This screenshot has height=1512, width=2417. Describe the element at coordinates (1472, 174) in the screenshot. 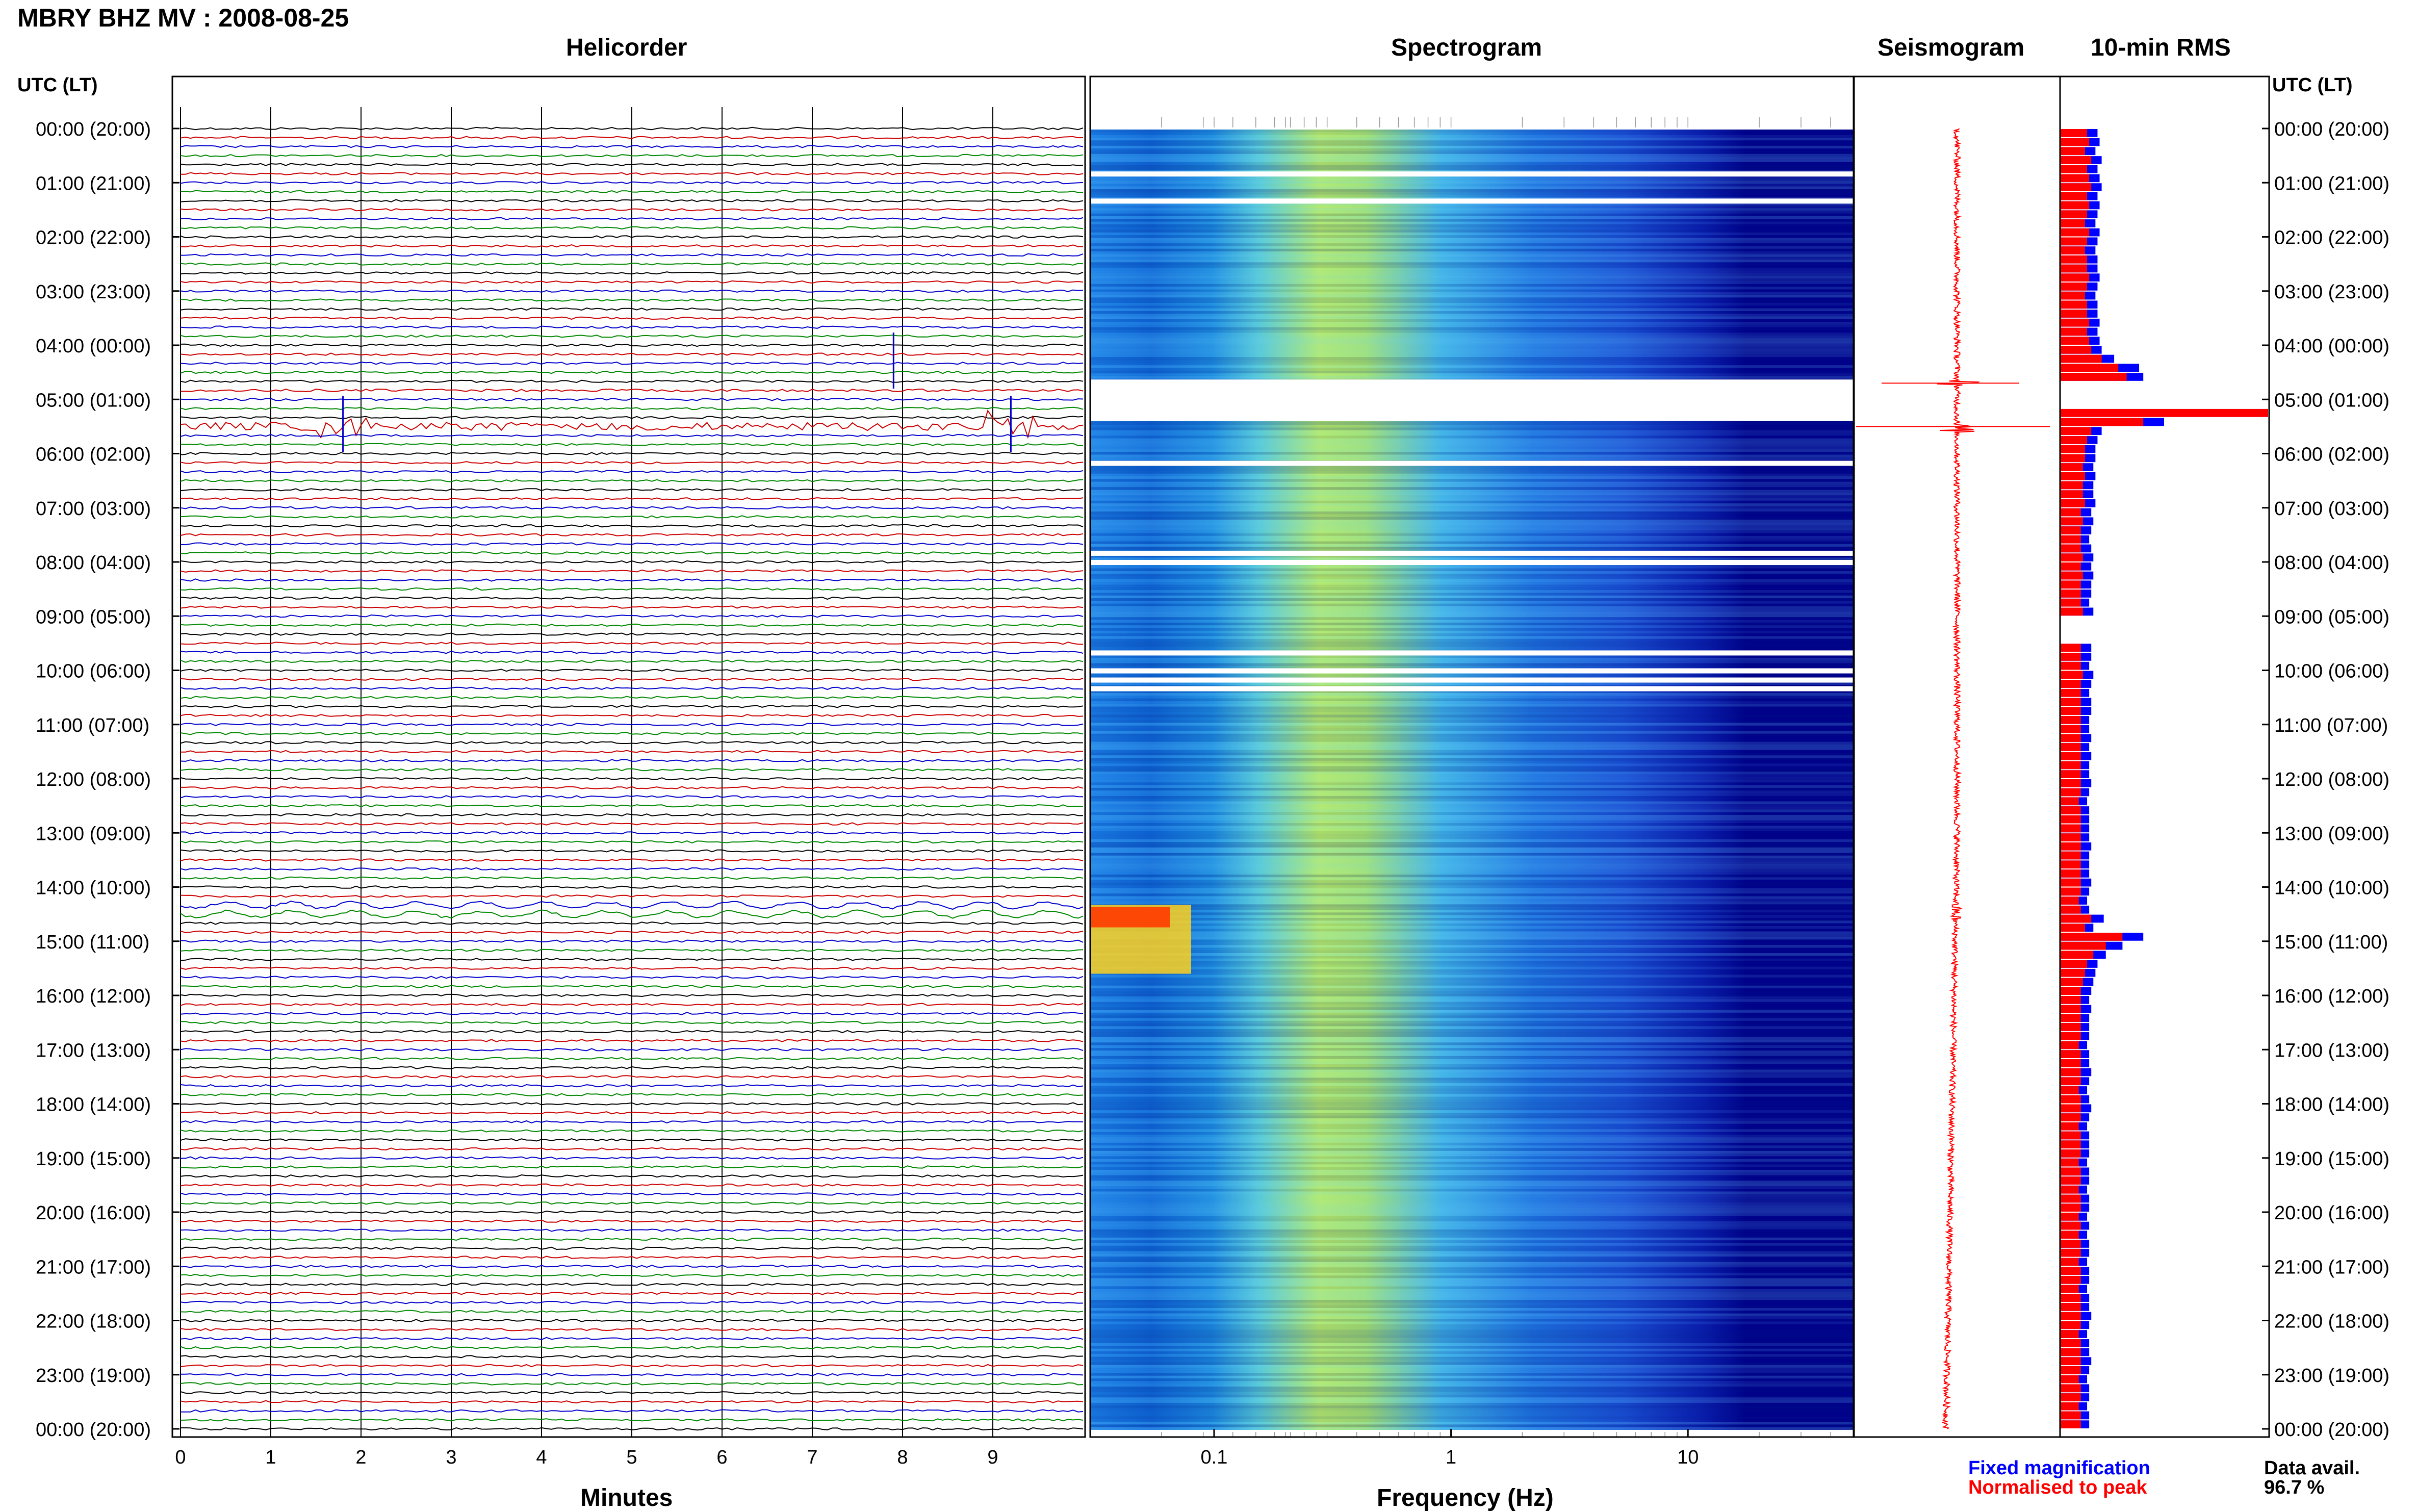

I see `spectrogram-gap` at that location.